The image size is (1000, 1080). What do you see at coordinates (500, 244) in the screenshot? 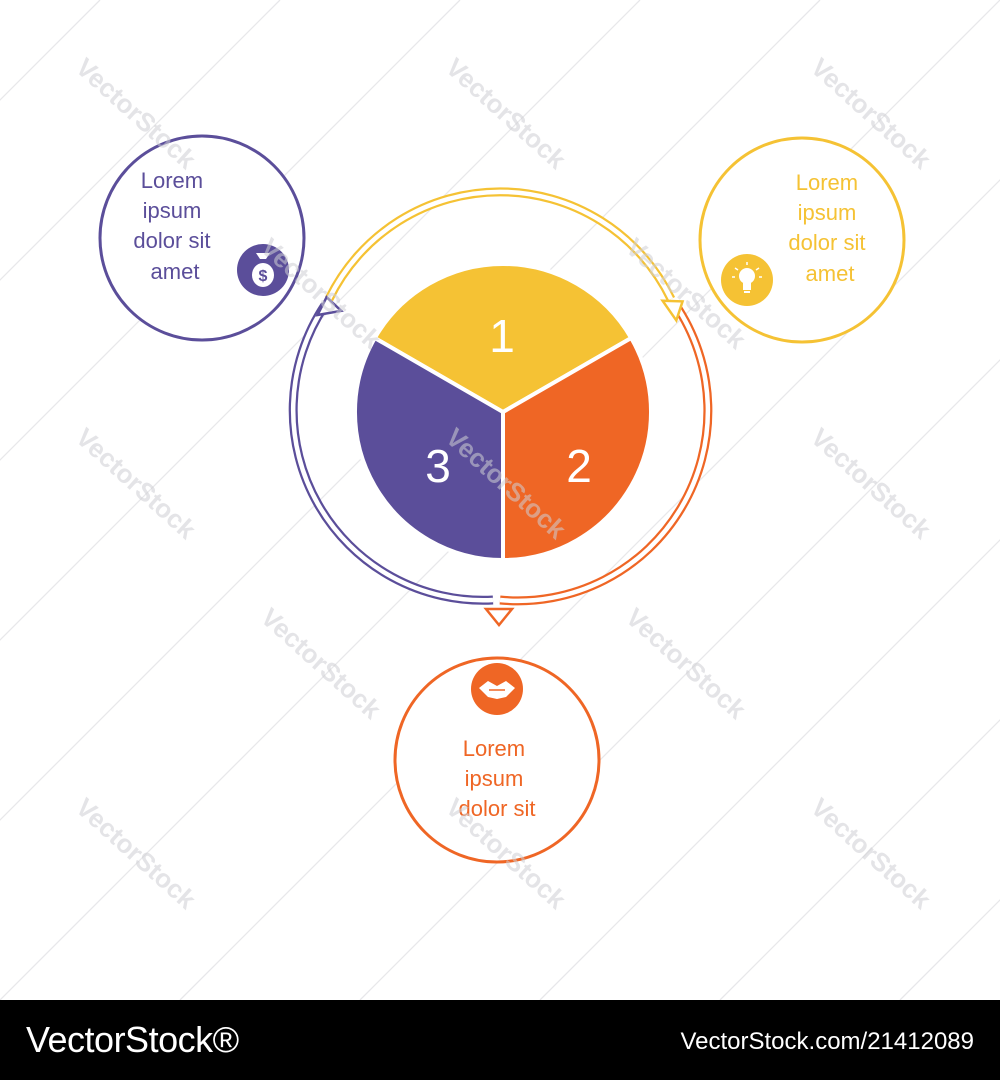
I see `arrow-arc-yellow-inner` at bounding box center [500, 244].